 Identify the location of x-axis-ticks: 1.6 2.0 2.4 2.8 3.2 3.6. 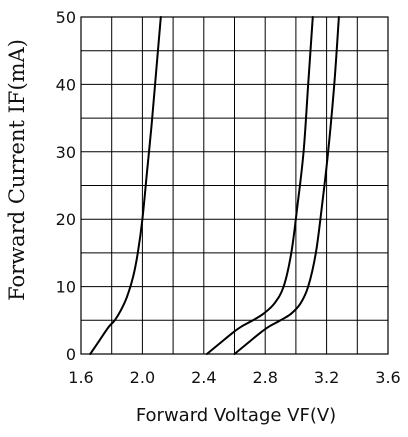
(234, 377).